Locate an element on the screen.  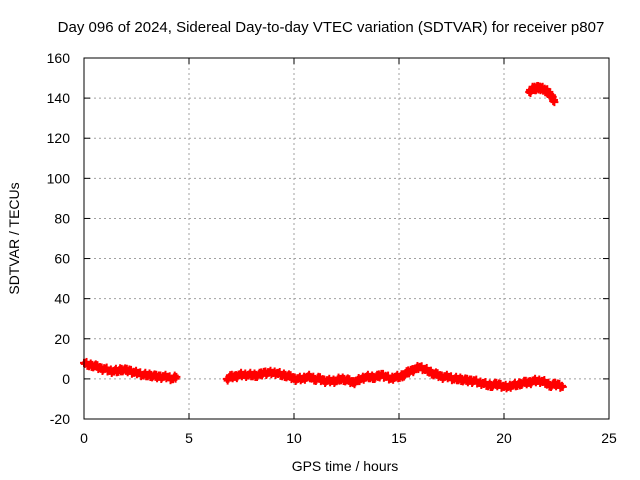
x-tick-label: 25 is located at coordinates (609, 438).